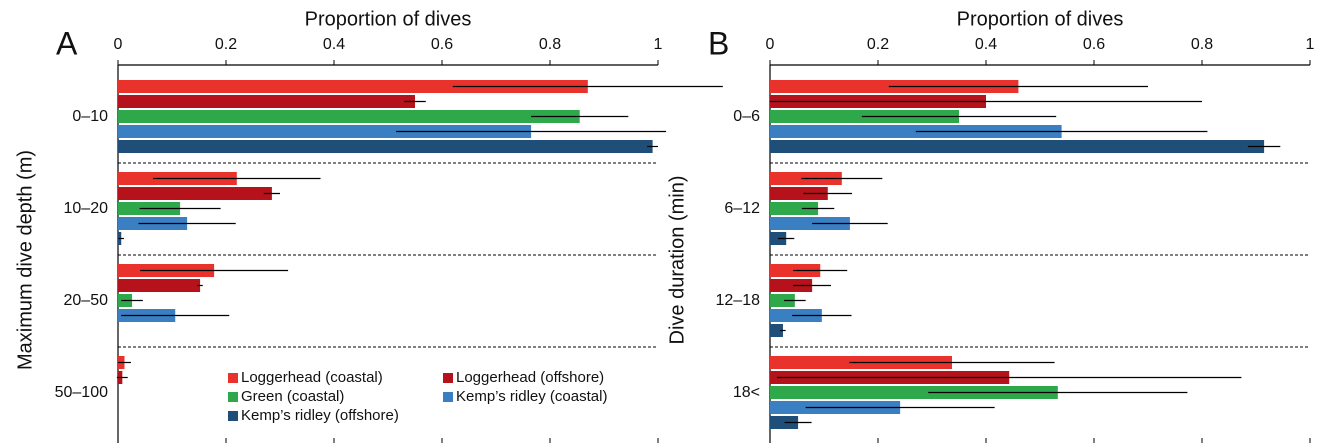 The image size is (1325, 443). What do you see at coordinates (746, 116) in the screenshot?
I see `category-label: 0–6` at bounding box center [746, 116].